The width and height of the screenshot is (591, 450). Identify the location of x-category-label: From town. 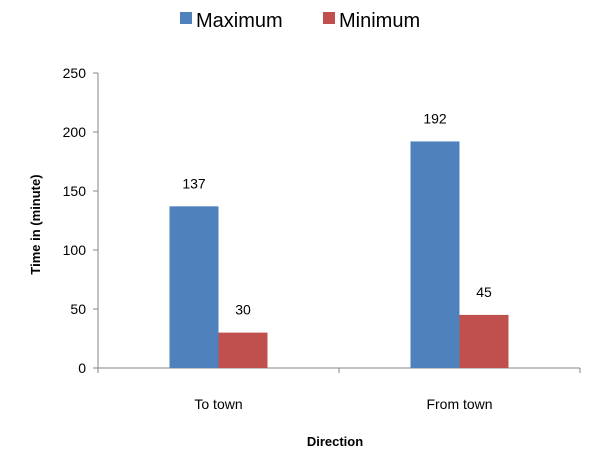
(459, 404).